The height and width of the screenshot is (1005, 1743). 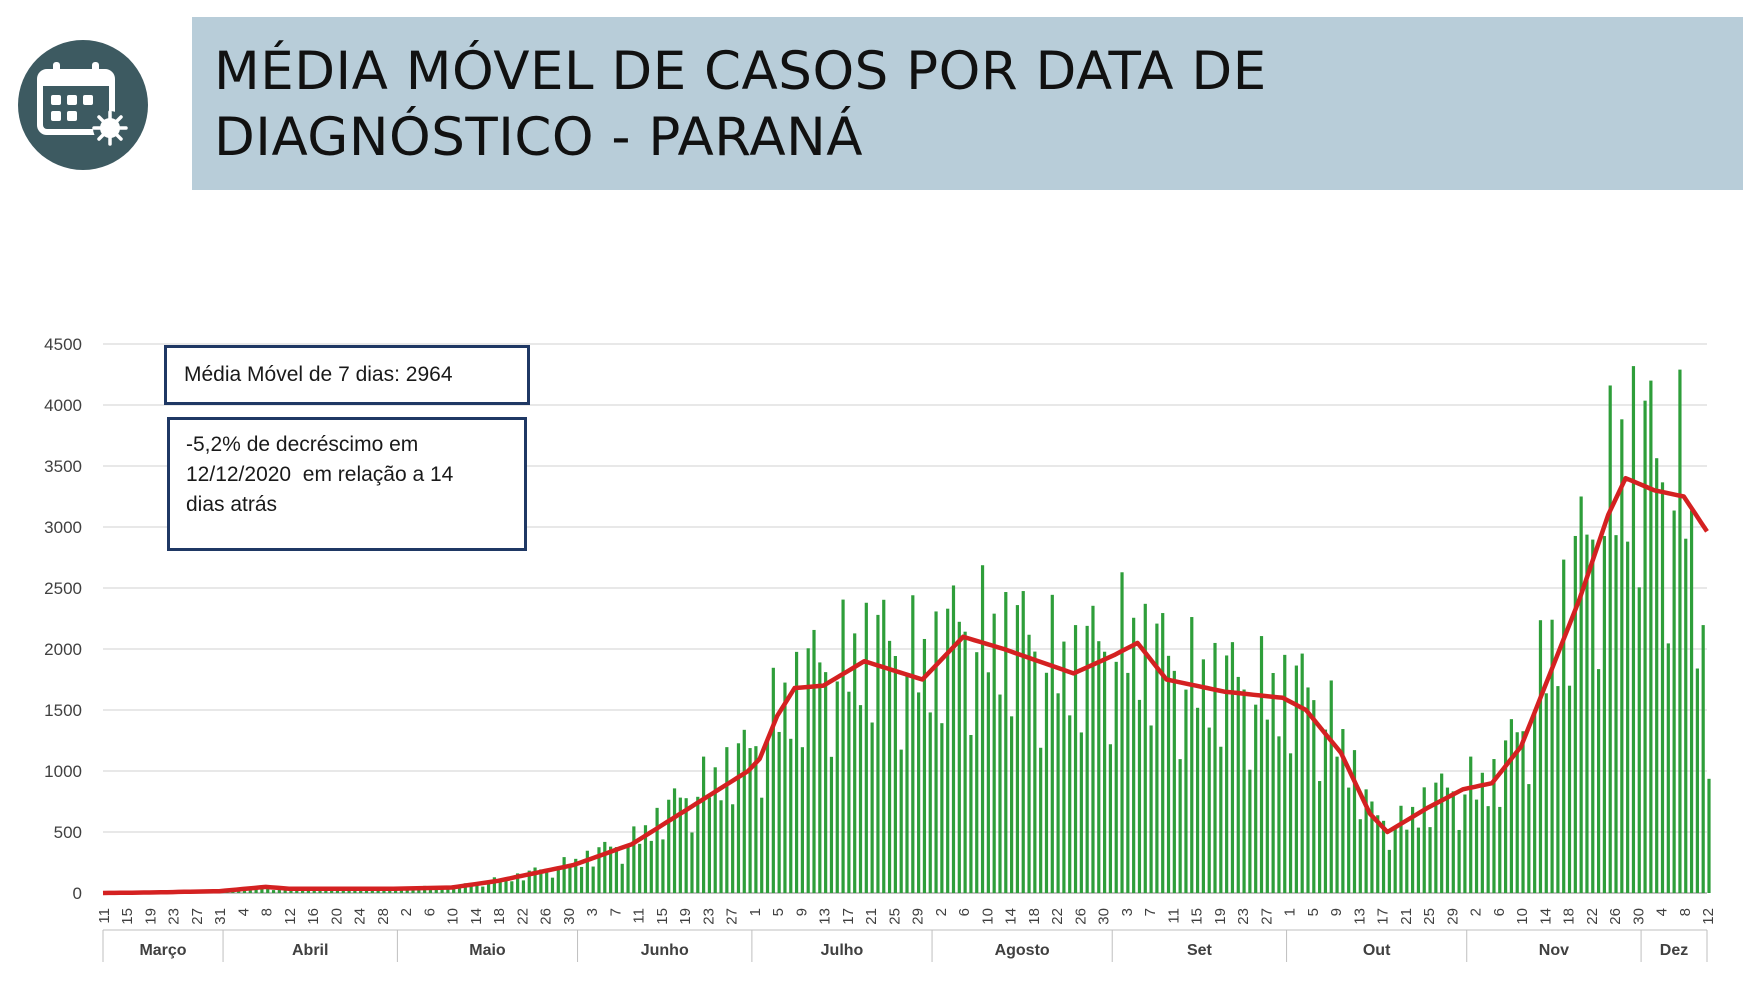 I want to click on x-tick-label: 3, so click(x=592, y=912).